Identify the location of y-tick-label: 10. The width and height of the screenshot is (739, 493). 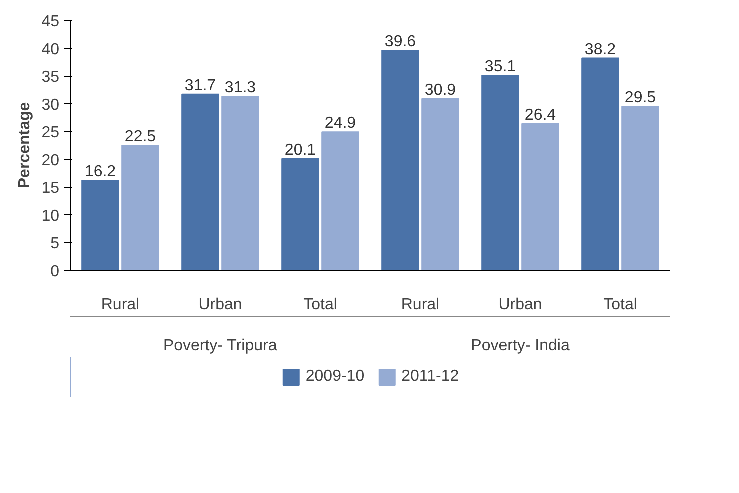
(51, 216).